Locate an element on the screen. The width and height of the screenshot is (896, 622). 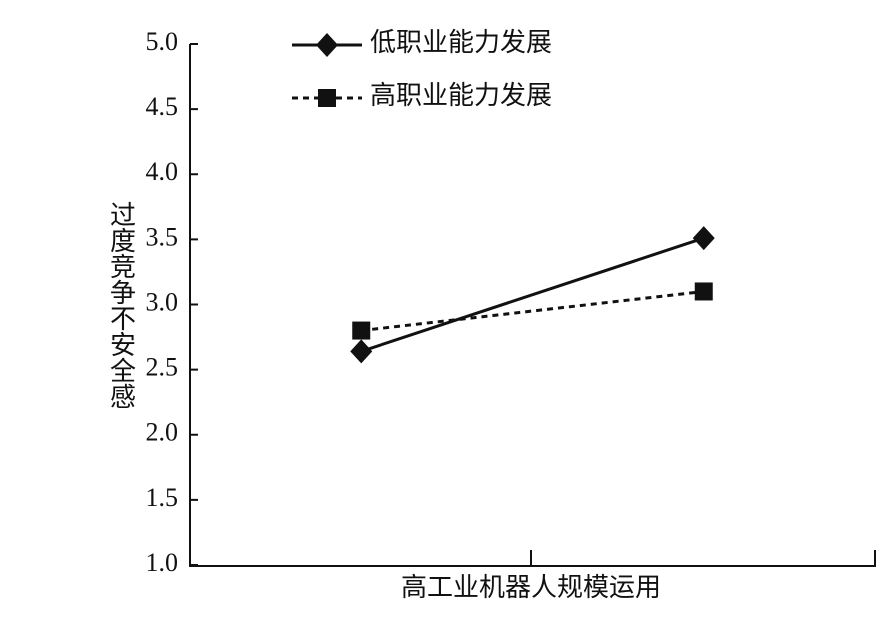
y-tick-label: 2.0 is located at coordinates (162, 432).